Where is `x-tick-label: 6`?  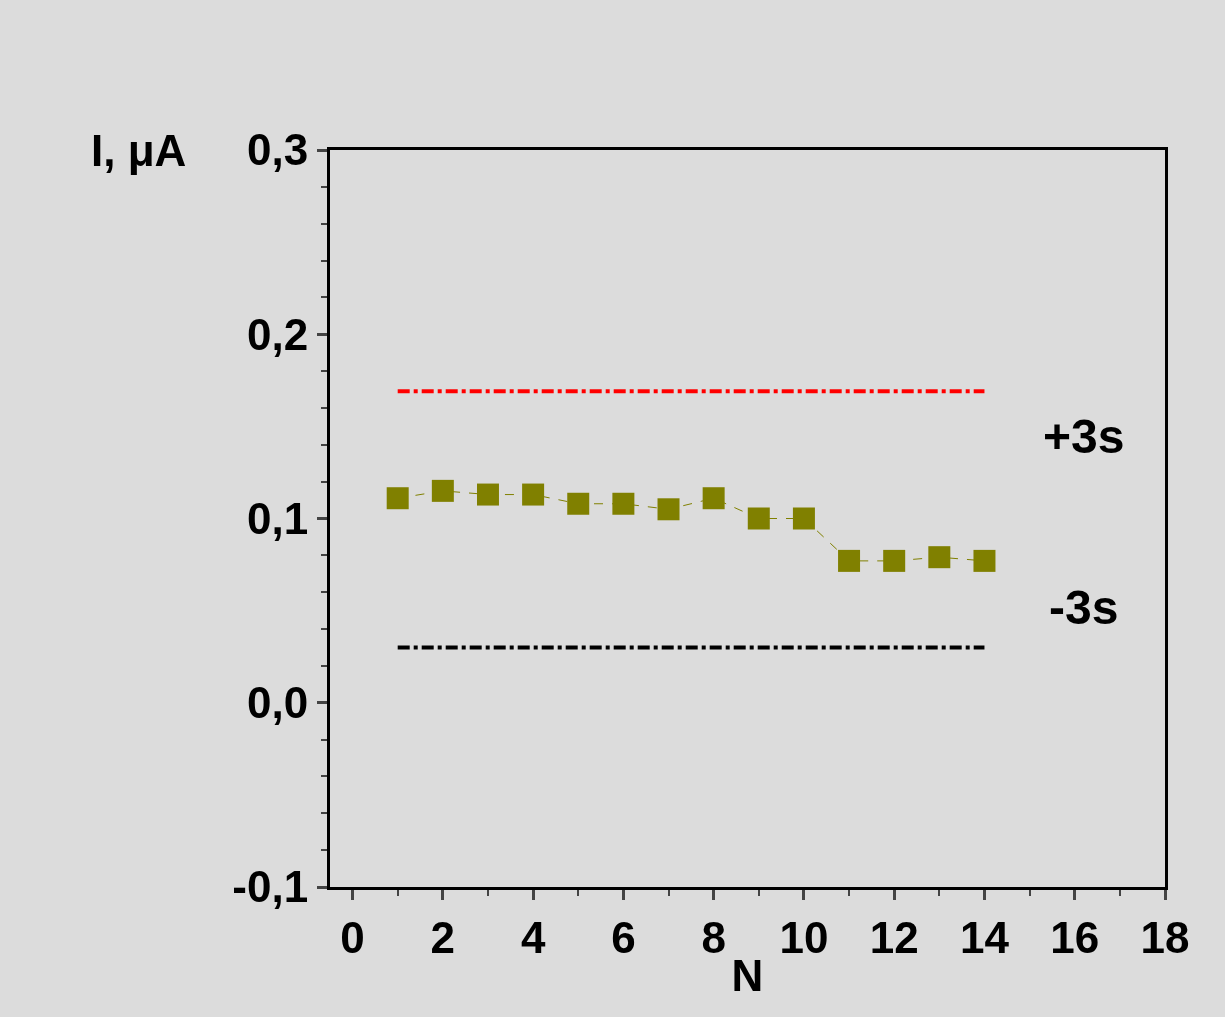
x-tick-label: 6 is located at coordinates (623, 937).